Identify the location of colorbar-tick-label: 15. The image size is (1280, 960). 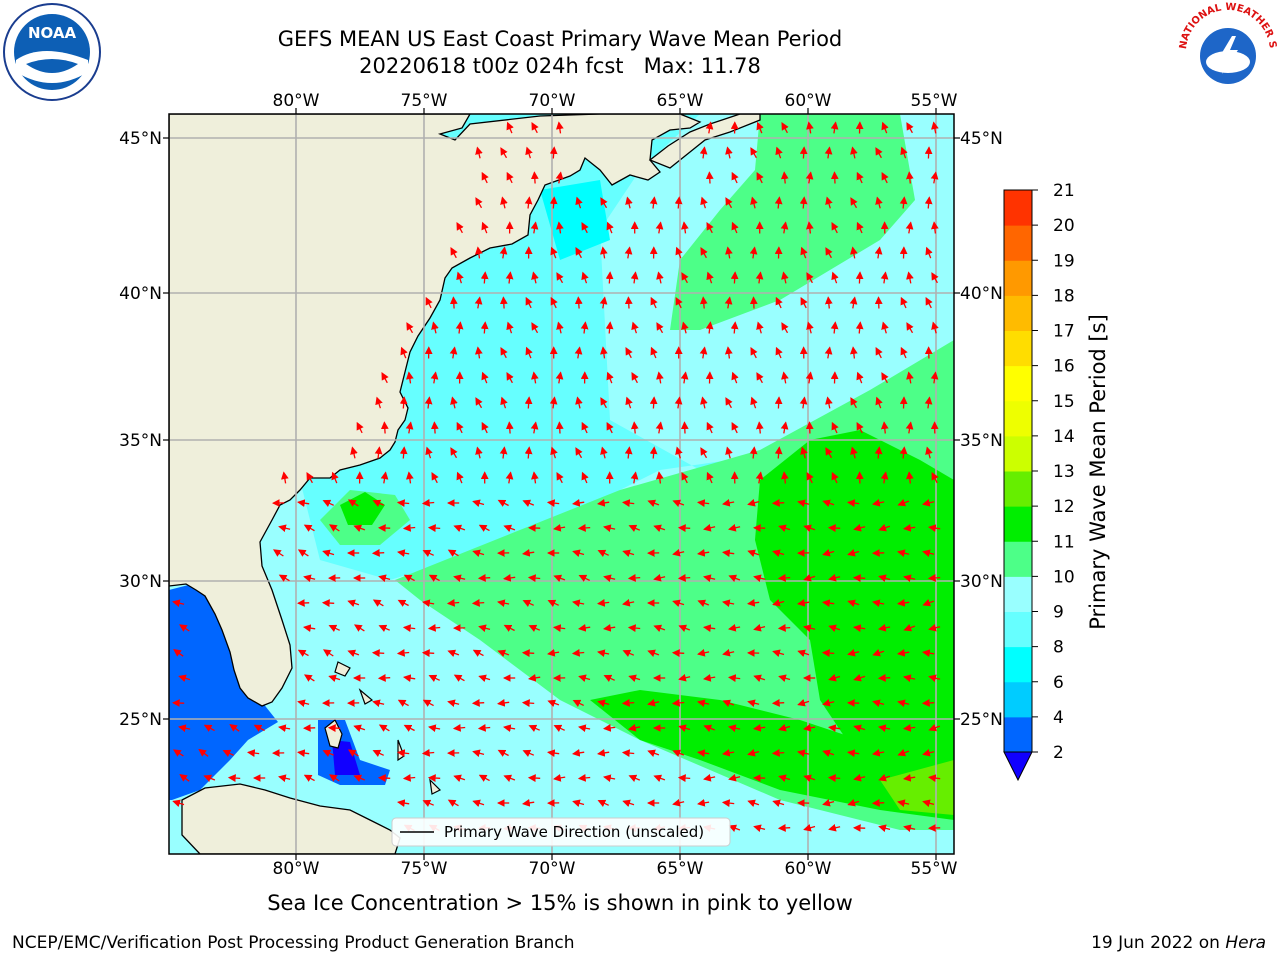
(1064, 402).